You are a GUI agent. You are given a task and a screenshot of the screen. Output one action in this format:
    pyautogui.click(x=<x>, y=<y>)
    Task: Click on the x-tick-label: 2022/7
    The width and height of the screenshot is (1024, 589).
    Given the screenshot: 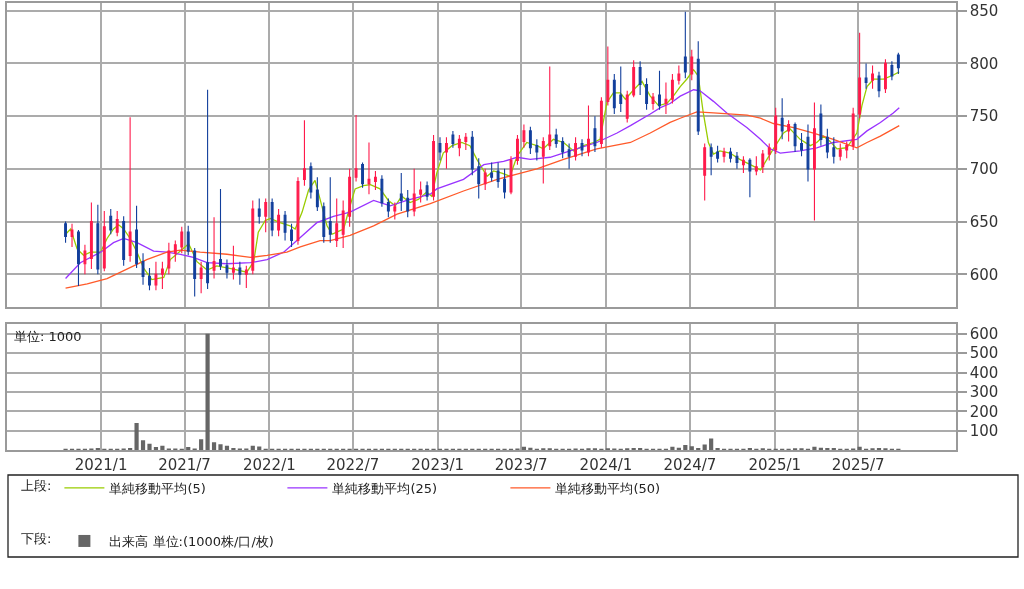 What is the action you would take?
    pyautogui.click(x=353, y=464)
    